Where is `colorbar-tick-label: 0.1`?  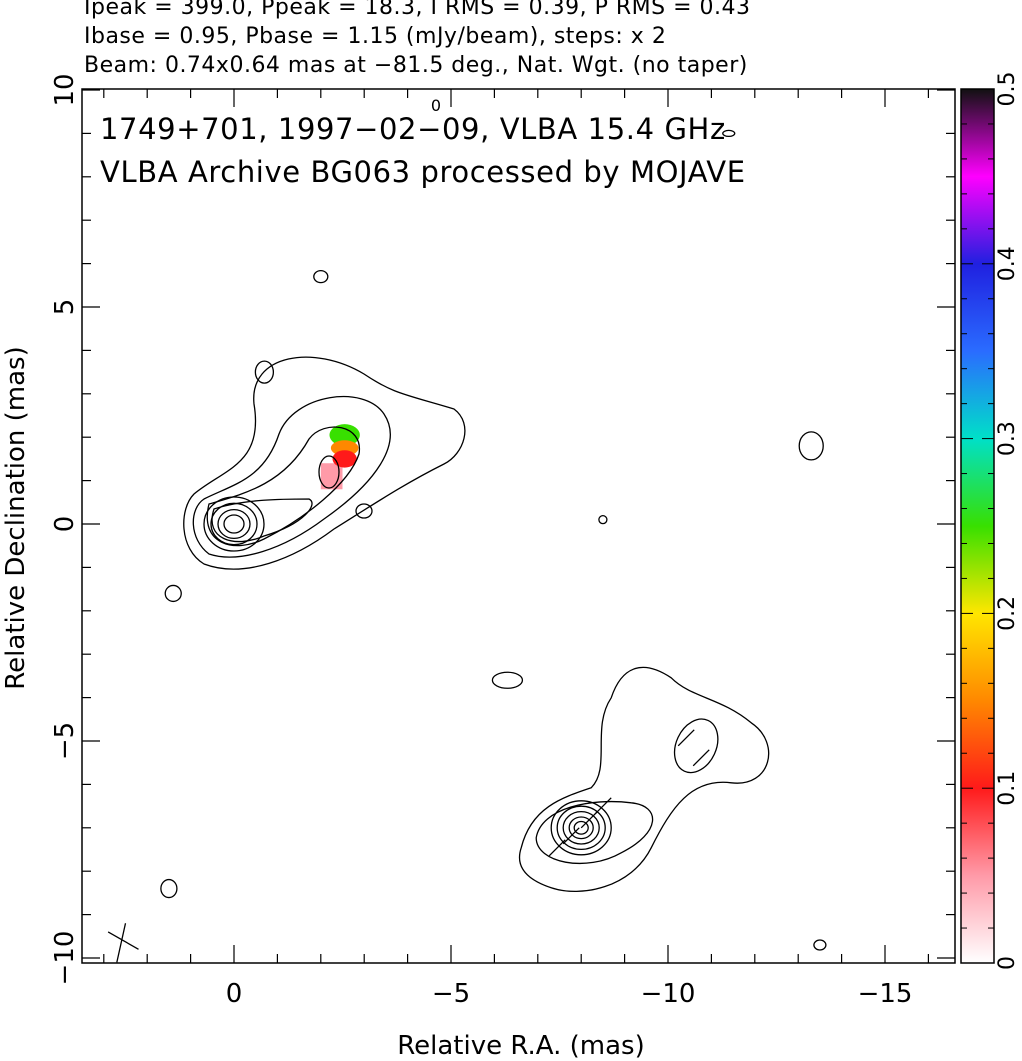
colorbar-tick-label: 0.1 is located at coordinates (1007, 788).